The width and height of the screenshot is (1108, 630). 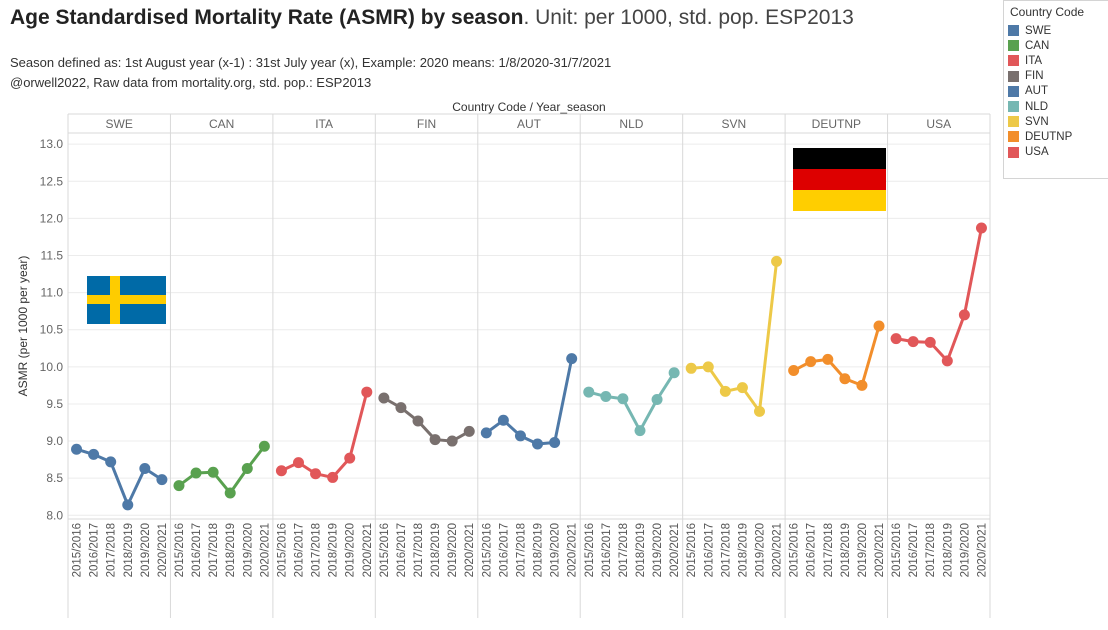 What do you see at coordinates (1037, 45) in the screenshot?
I see `legend-label: CAN` at bounding box center [1037, 45].